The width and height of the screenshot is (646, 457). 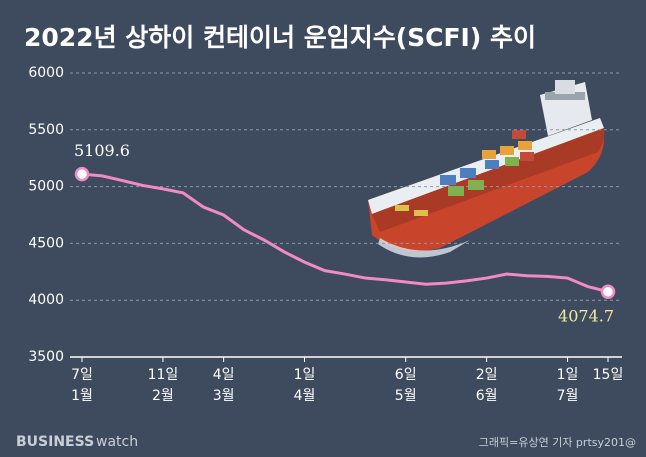 What do you see at coordinates (46, 73) in the screenshot?
I see `y-tick-label: 6000` at bounding box center [46, 73].